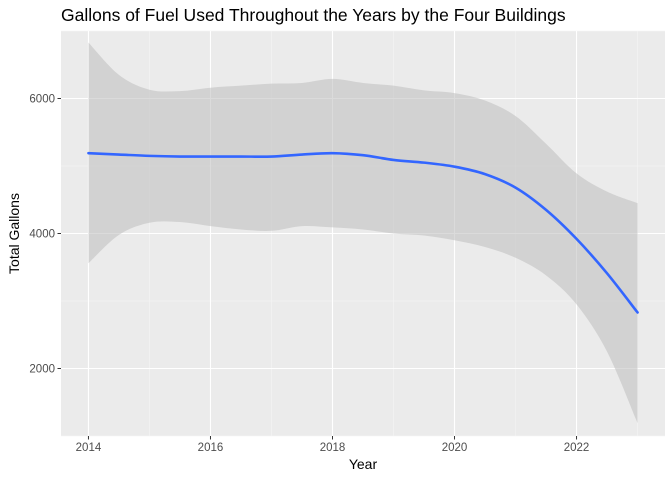  I want to click on x-axis: 2014 2016 2018 2020 2022, so click(333, 445).